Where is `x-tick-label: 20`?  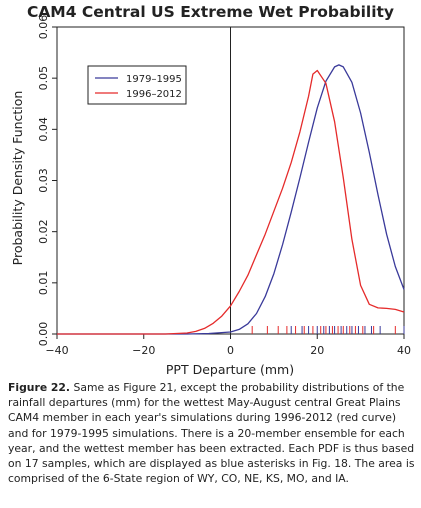 x-tick-label: 20 is located at coordinates (317, 350).